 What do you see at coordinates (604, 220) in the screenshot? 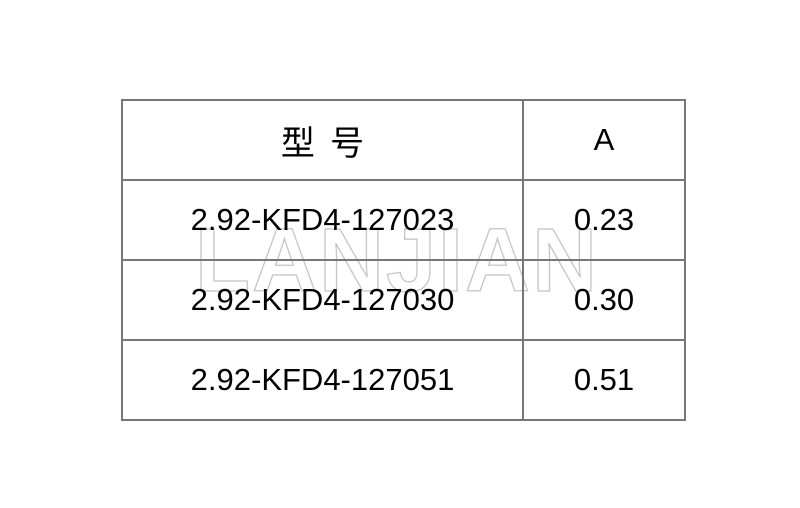
I see `value-cell: 0.23` at bounding box center [604, 220].